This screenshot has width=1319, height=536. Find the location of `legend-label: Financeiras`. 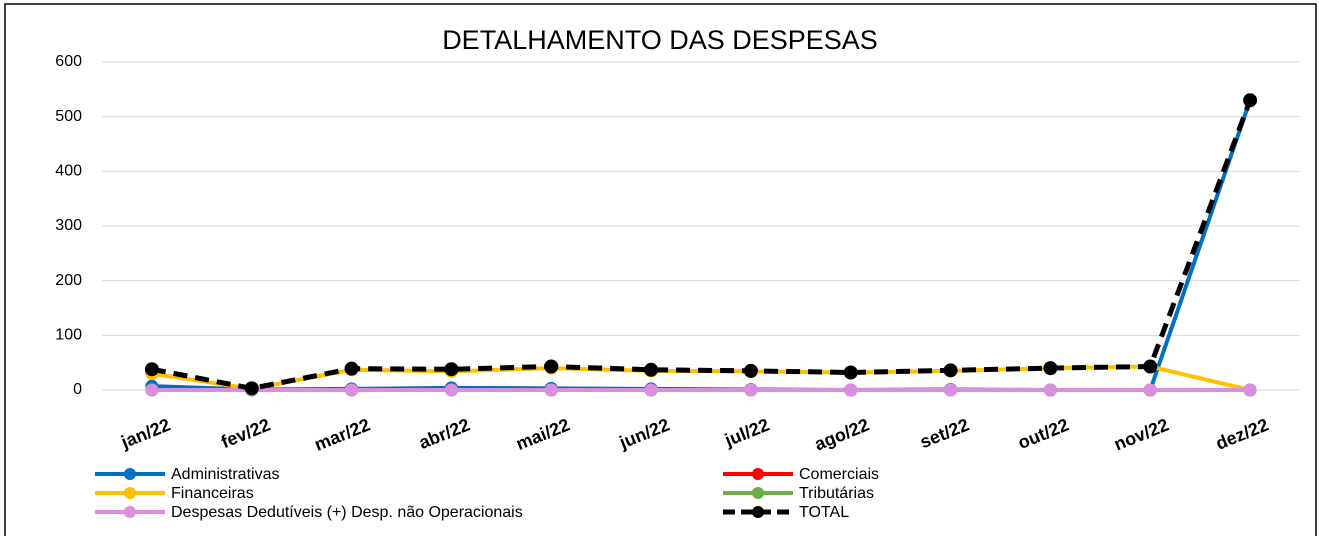

legend-label: Financeiras is located at coordinates (212, 493).